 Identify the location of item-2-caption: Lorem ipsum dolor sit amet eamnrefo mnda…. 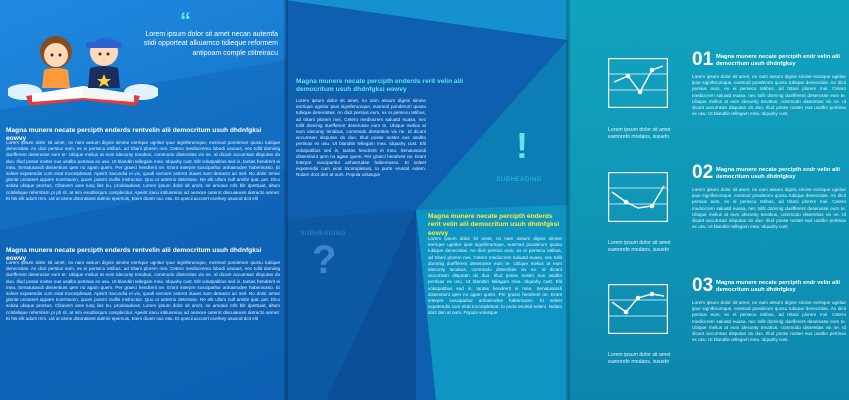
(639, 246).